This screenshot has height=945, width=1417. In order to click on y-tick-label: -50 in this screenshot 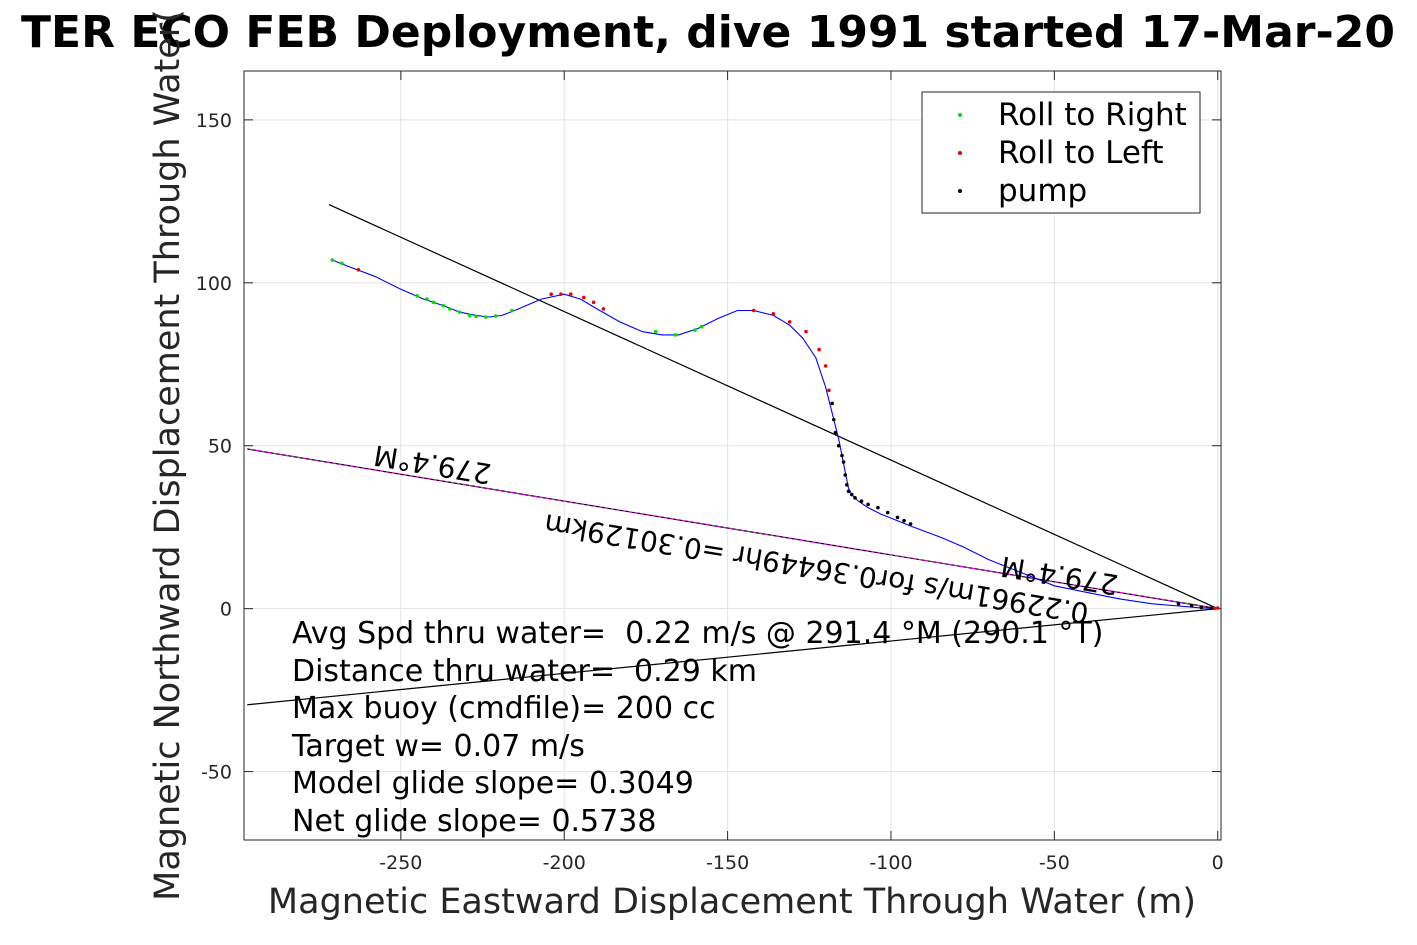, I will do `click(216, 773)`.